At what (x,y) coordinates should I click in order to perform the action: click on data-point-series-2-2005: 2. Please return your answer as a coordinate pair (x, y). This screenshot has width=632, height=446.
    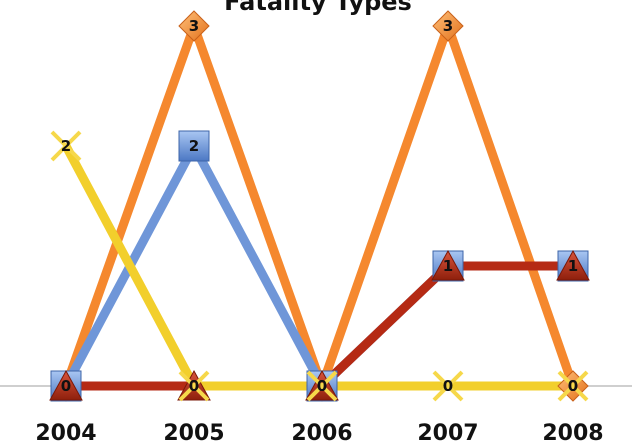
    Looking at the image, I should click on (194, 146).